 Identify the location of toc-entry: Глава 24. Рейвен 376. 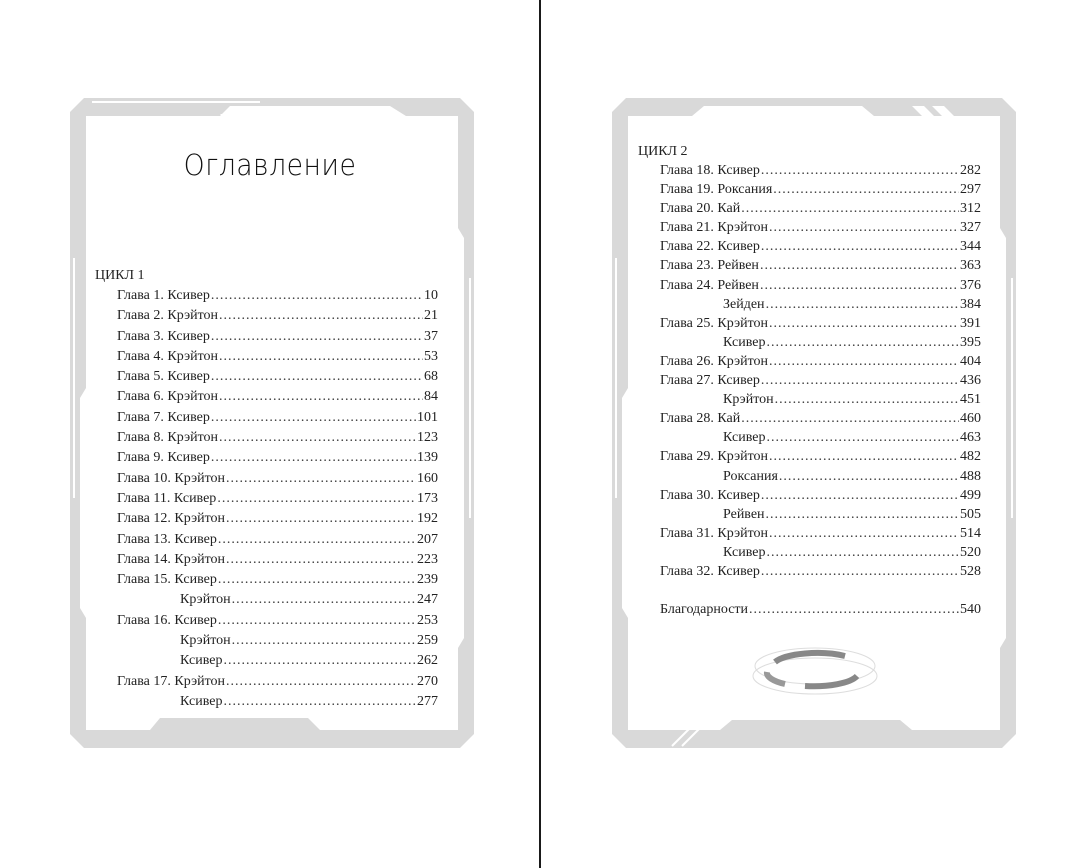
(820, 285).